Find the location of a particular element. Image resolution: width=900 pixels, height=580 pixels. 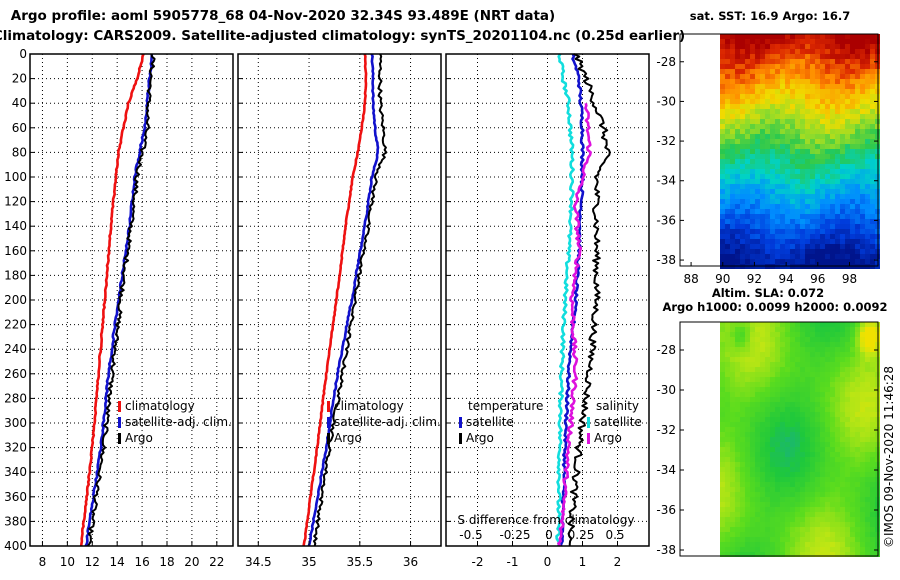

y-tick-label: 380 is located at coordinates (15, 521).